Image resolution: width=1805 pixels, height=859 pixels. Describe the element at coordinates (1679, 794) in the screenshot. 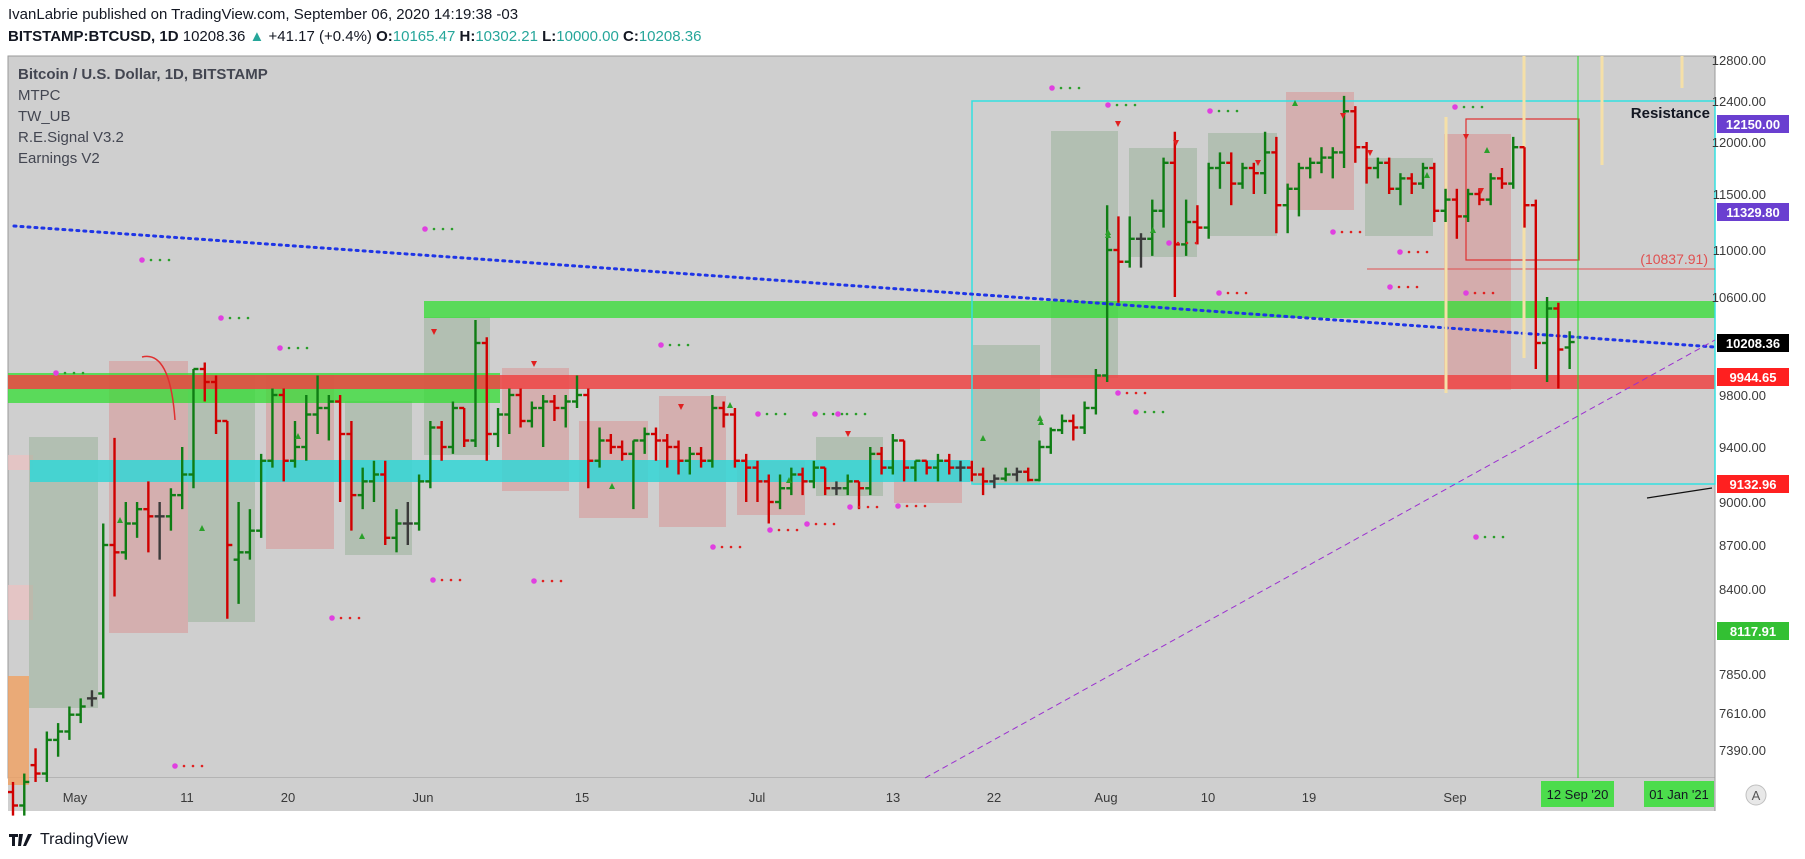

I see `time-special-label: 01 Jan '21` at that location.